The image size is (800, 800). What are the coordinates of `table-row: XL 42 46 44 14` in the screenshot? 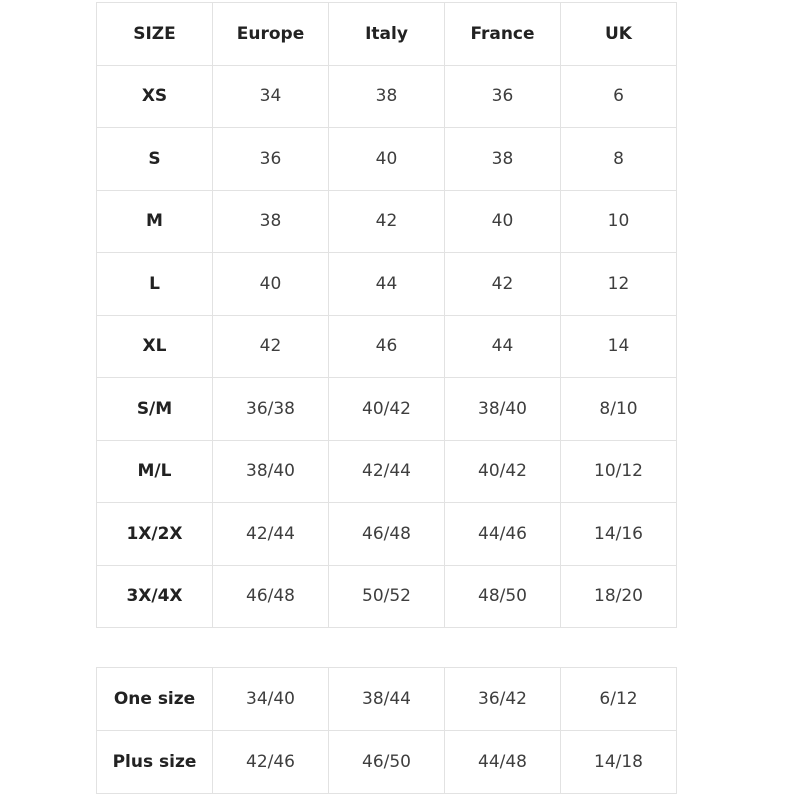 It's located at (386, 346).